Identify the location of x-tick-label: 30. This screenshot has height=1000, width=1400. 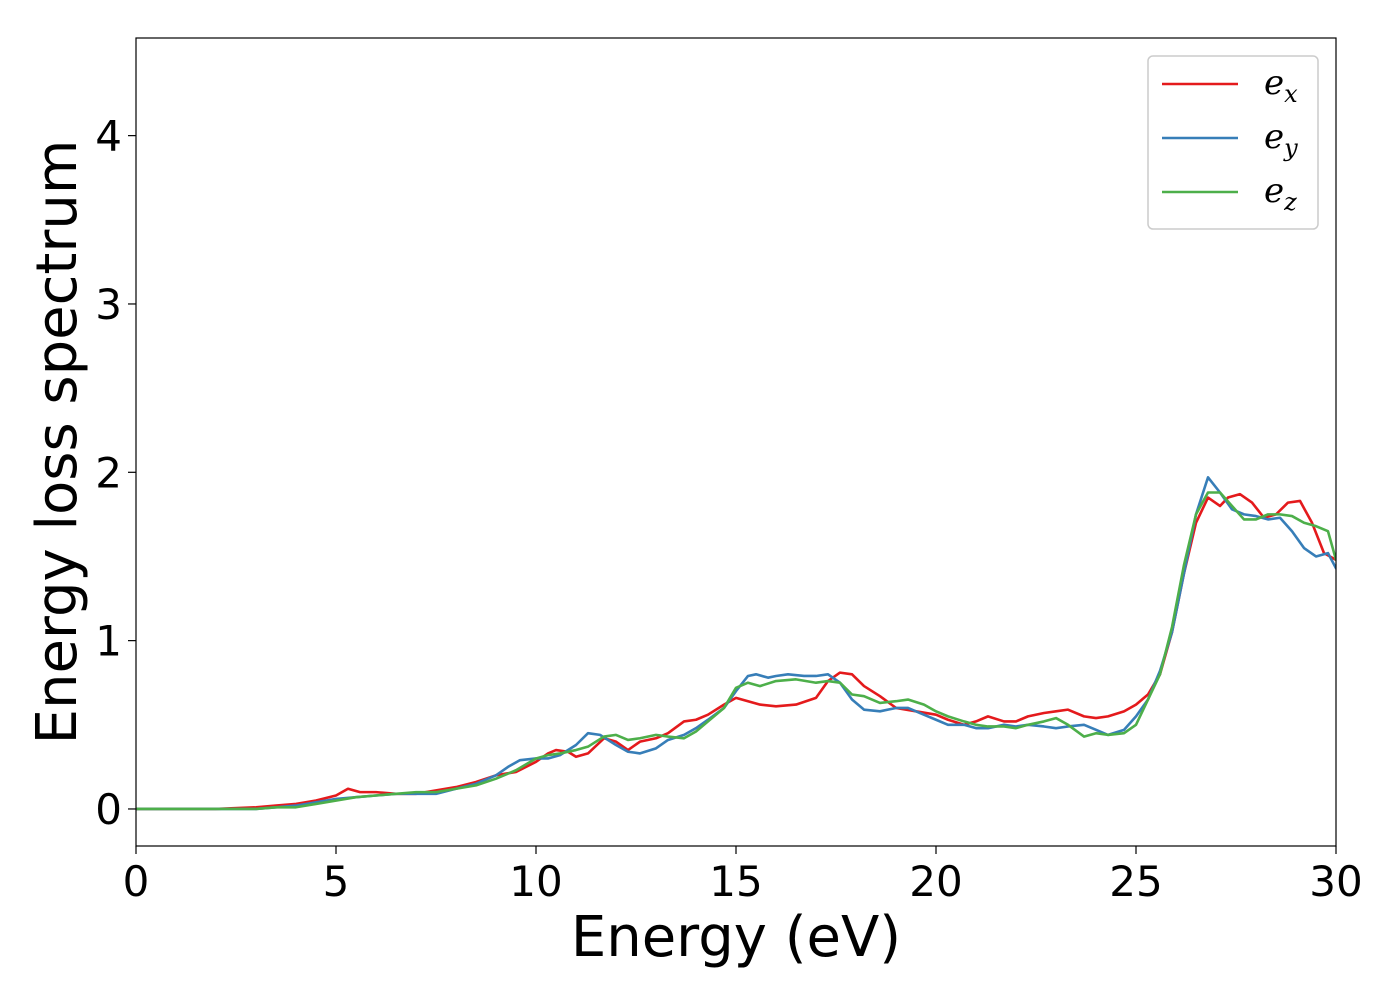
(1335, 881).